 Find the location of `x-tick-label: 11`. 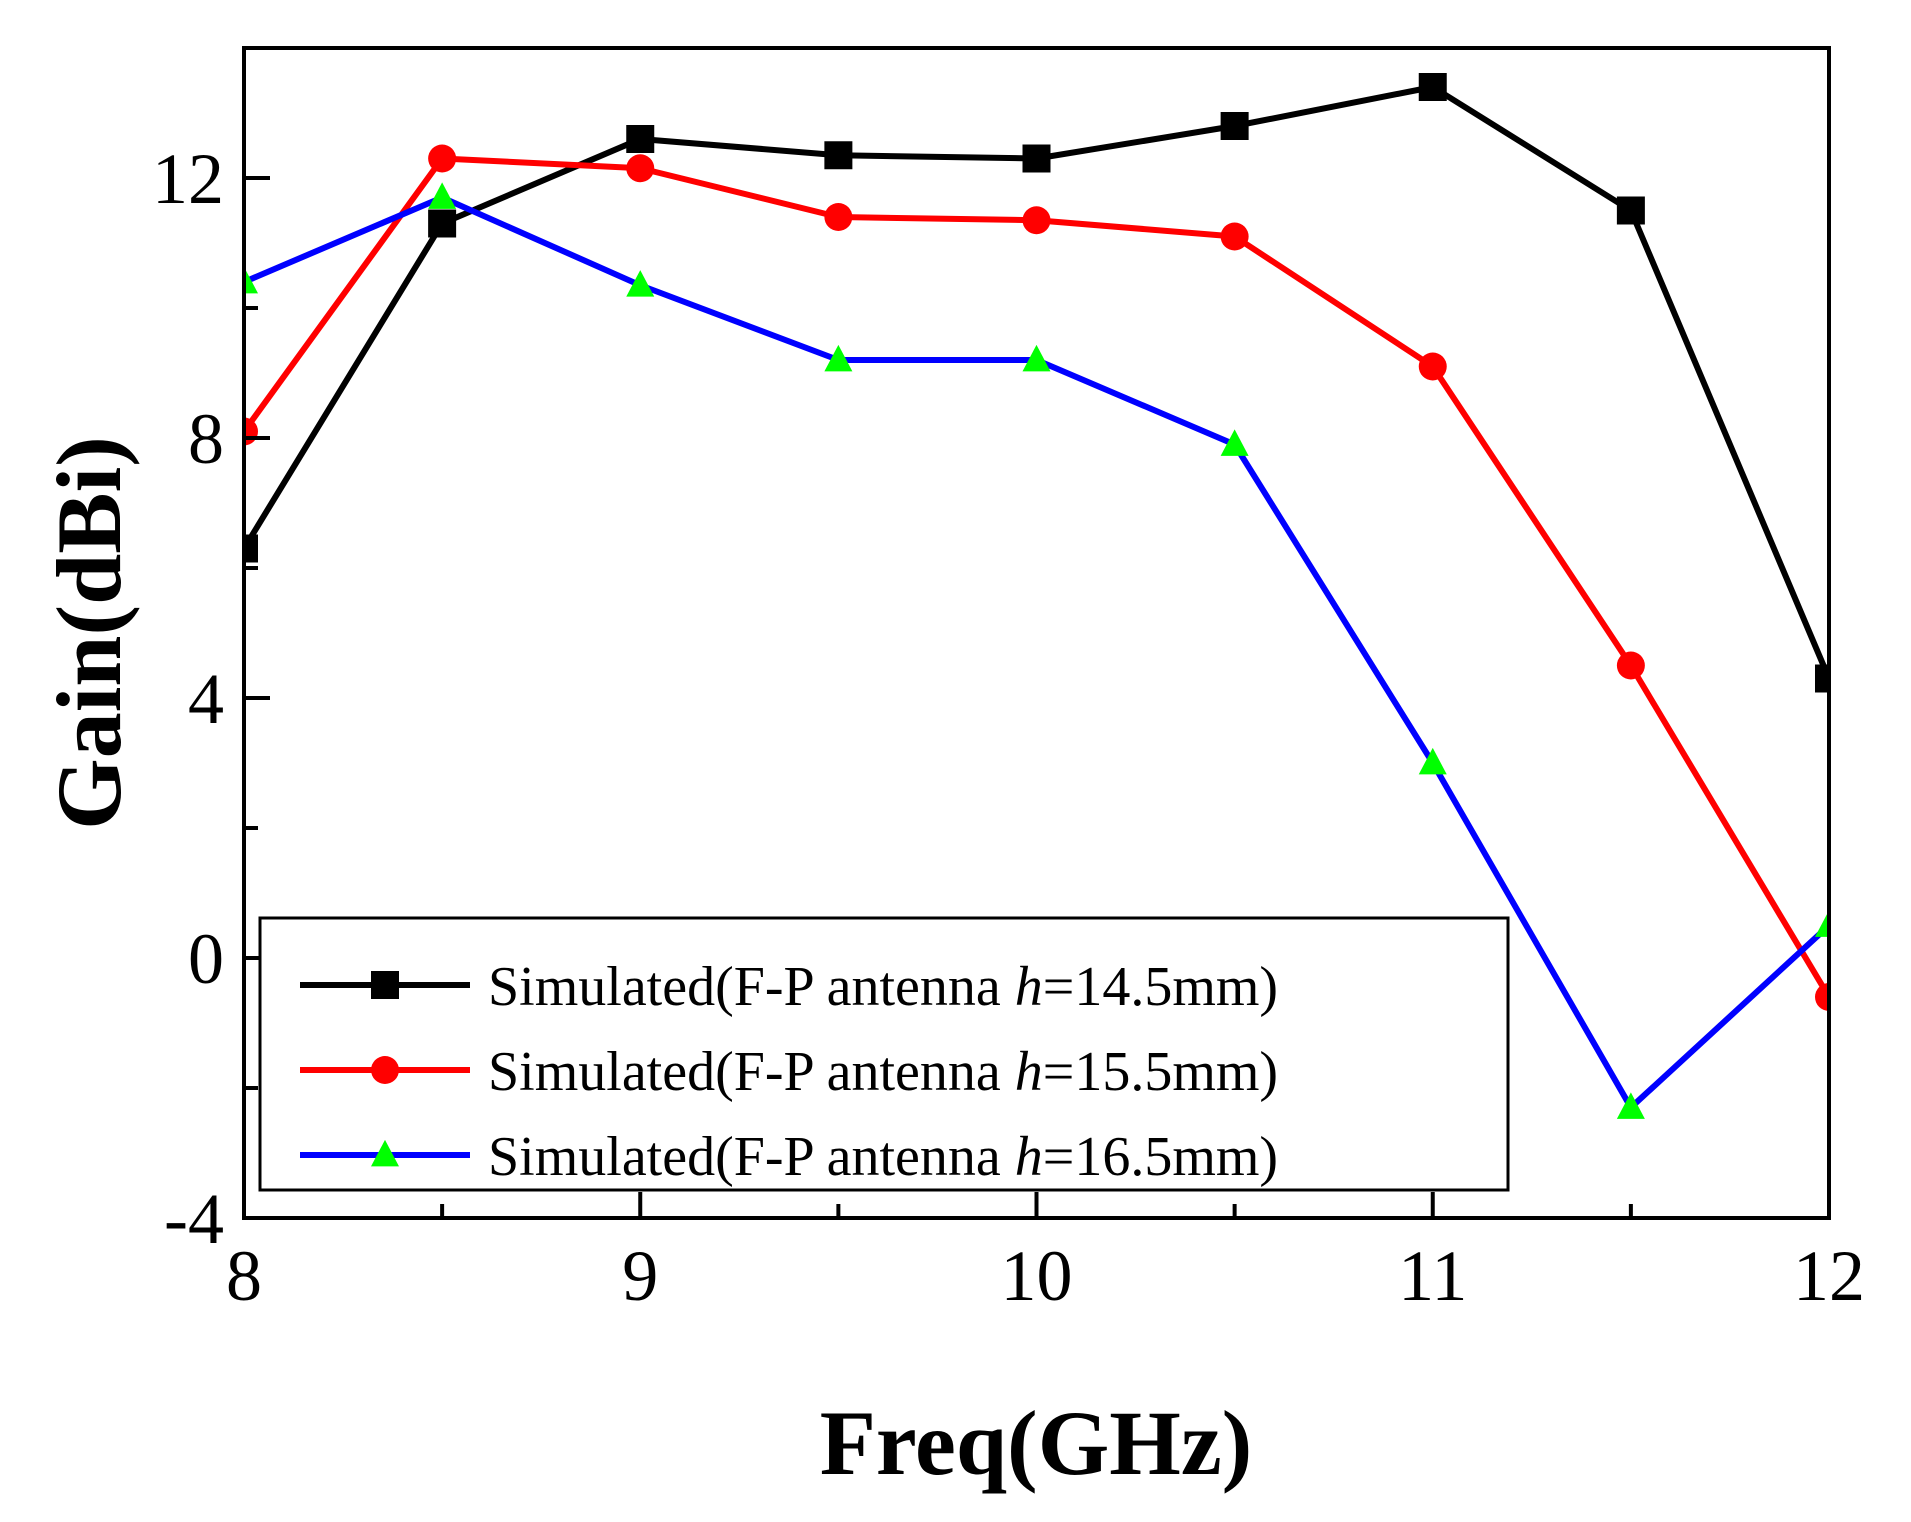

x-tick-label: 11 is located at coordinates (1432, 1276).